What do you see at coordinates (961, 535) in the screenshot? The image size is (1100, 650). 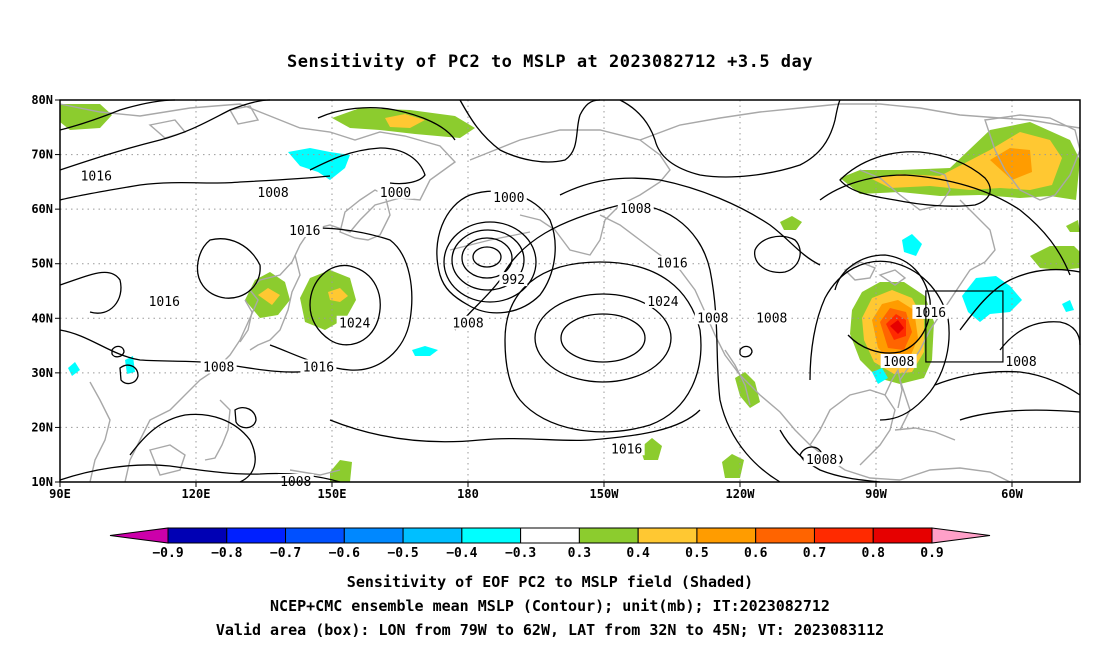 I see `colorbar-arrow-high` at bounding box center [961, 535].